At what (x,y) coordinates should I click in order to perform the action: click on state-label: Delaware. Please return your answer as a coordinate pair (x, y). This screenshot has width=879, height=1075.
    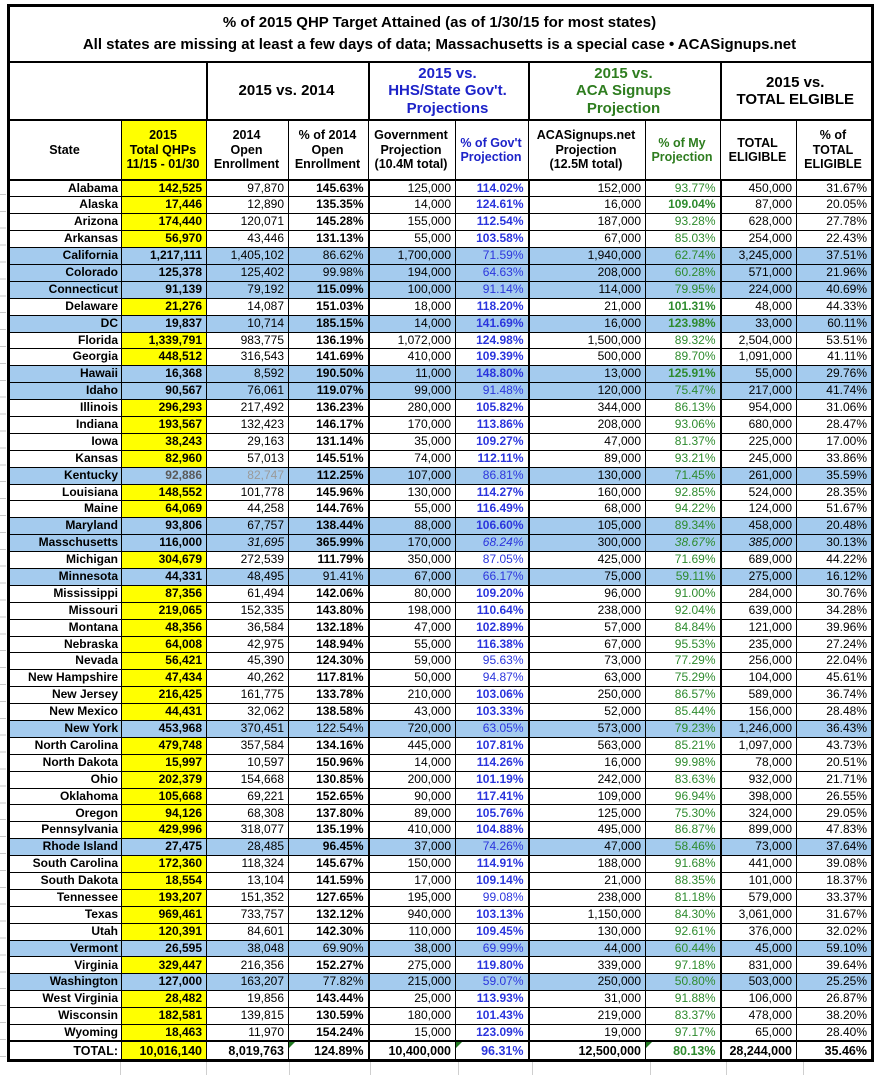
    Looking at the image, I should click on (65, 306).